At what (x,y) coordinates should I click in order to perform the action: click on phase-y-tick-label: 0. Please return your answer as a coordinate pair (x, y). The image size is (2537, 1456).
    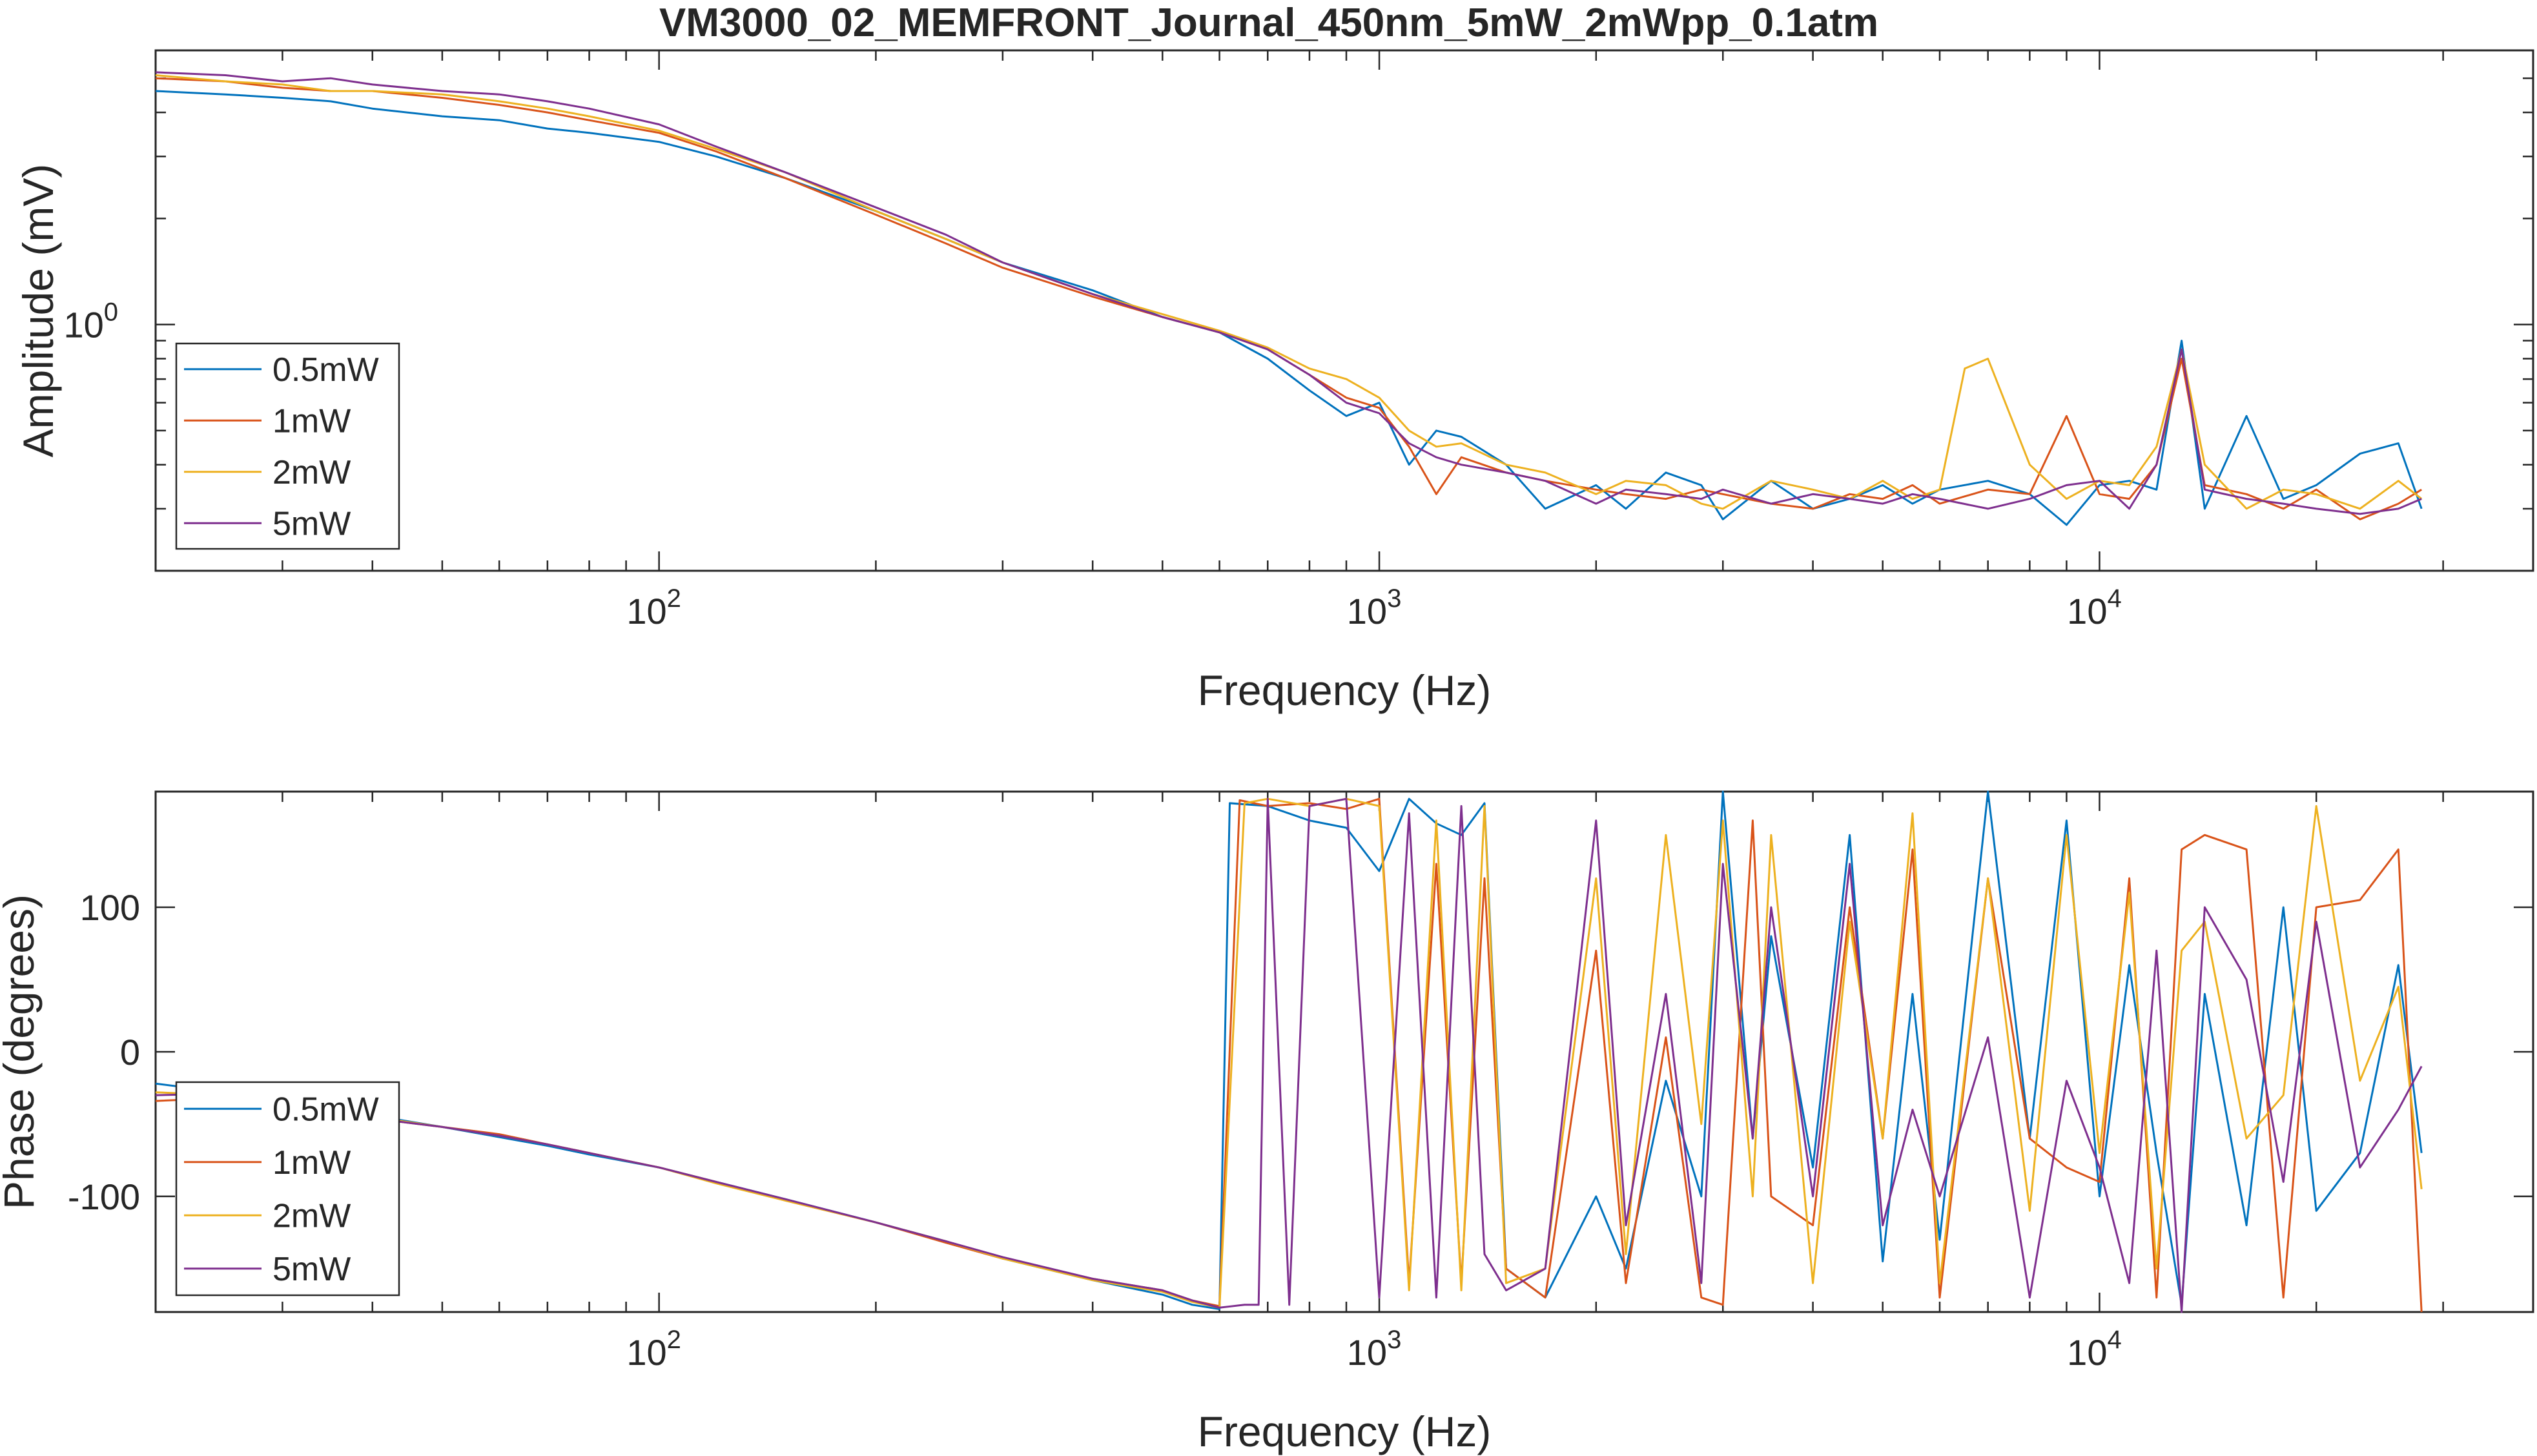
    Looking at the image, I should click on (130, 1052).